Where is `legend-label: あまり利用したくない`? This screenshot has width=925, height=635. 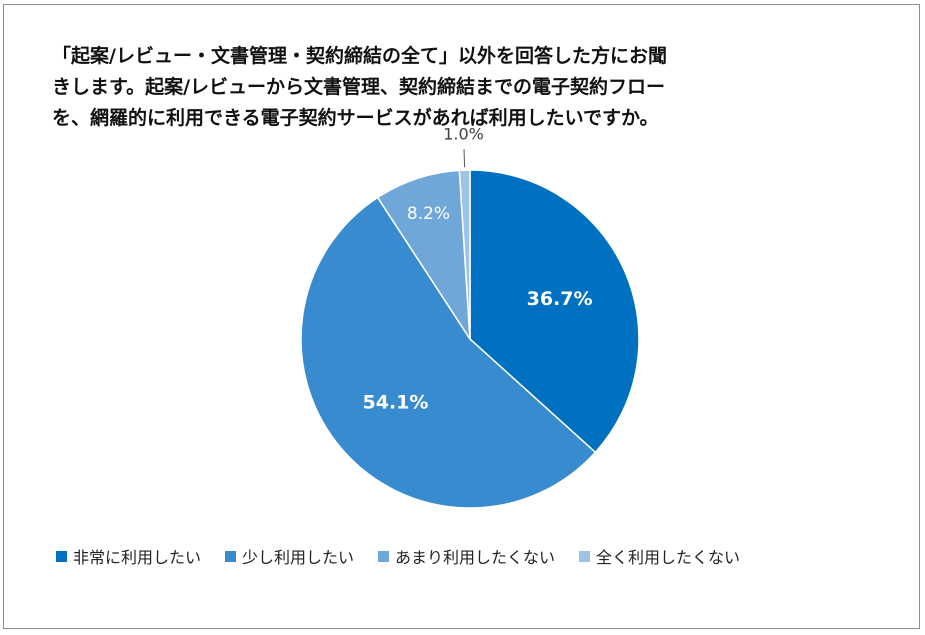 legend-label: あまり利用したくない is located at coordinates (475, 557).